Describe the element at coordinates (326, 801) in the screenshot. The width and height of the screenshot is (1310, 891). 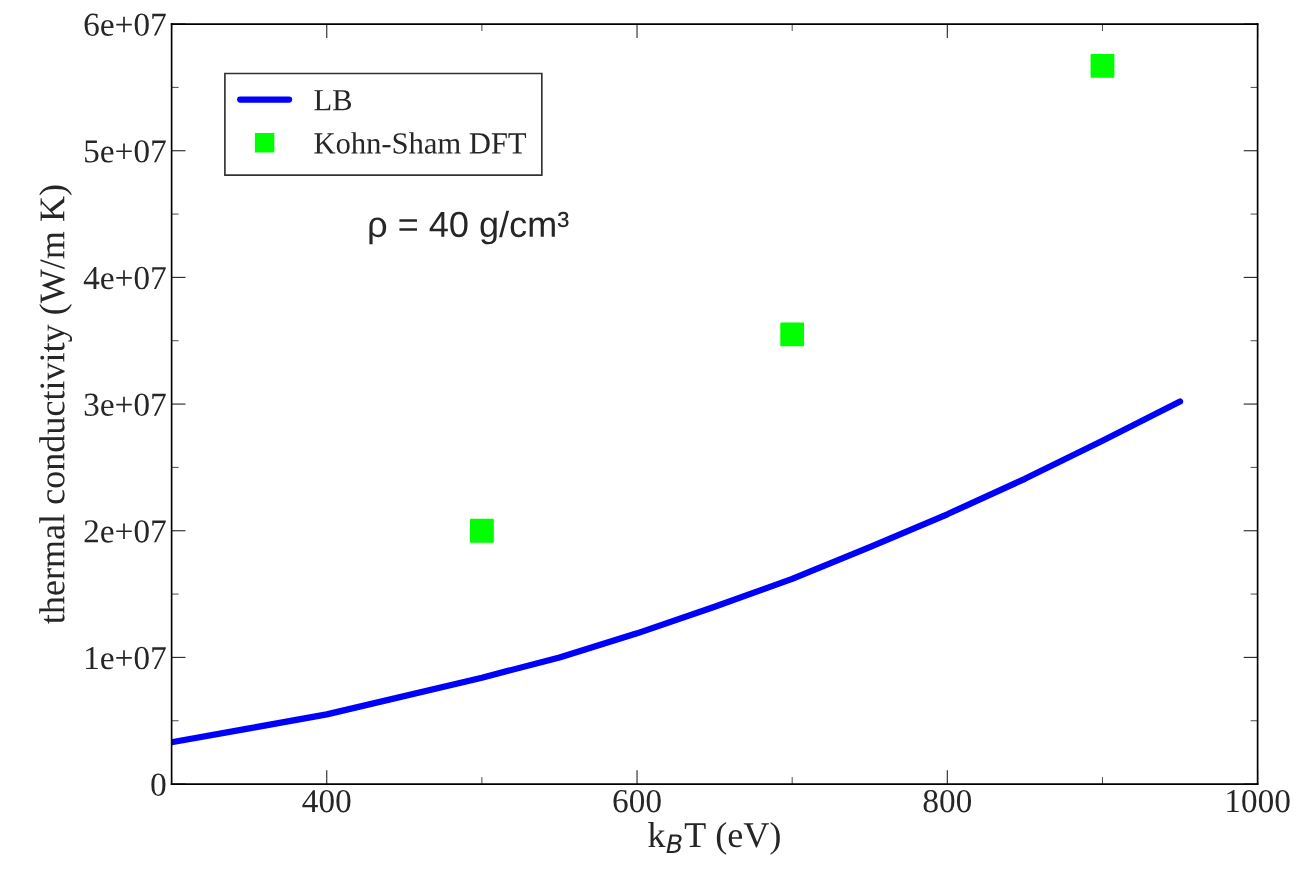
I see `x-tick-label: 400` at that location.